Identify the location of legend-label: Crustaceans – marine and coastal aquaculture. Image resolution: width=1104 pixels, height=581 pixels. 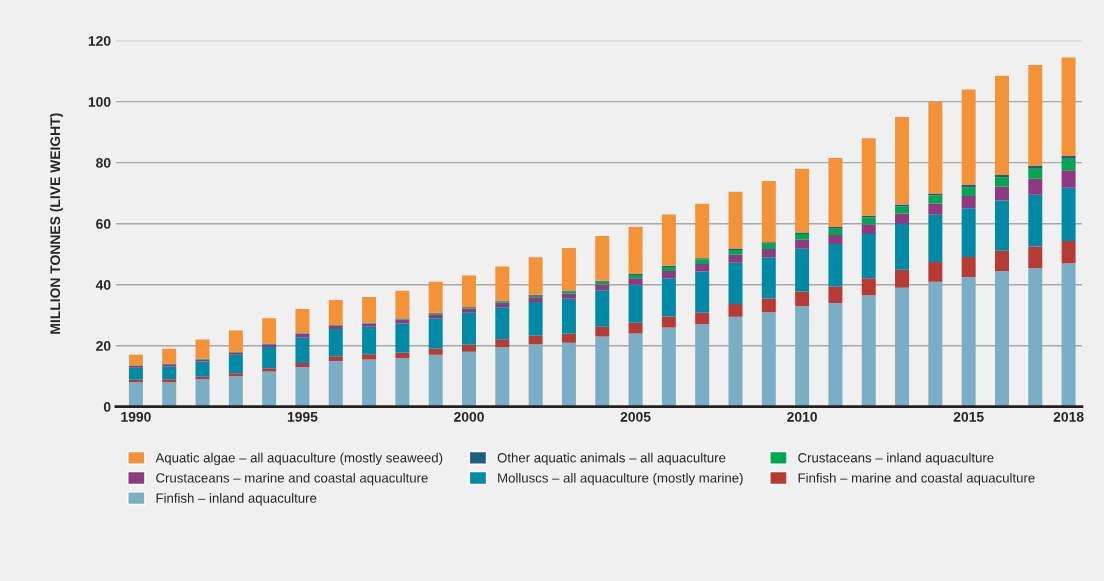
(292, 479).